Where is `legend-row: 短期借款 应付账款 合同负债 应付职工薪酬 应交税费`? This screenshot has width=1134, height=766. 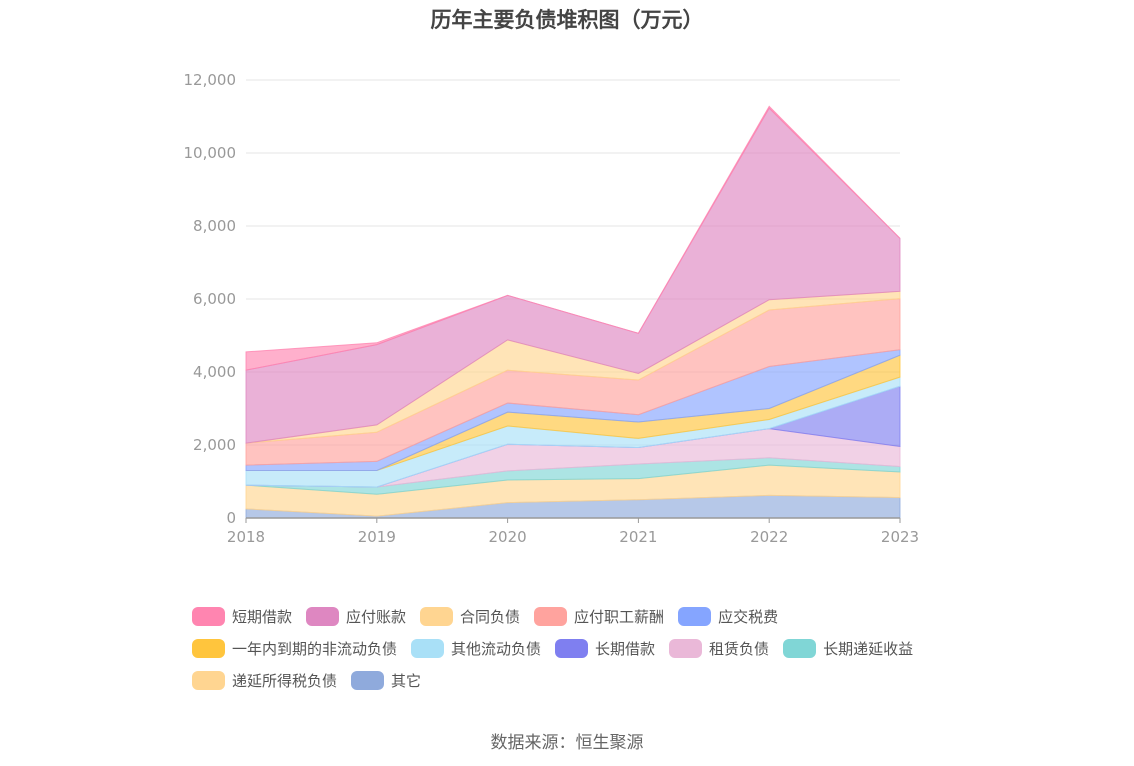 legend-row: 短期借款 应付账款 合同负债 应付职工薪酬 应交税费 is located at coordinates (582, 616).